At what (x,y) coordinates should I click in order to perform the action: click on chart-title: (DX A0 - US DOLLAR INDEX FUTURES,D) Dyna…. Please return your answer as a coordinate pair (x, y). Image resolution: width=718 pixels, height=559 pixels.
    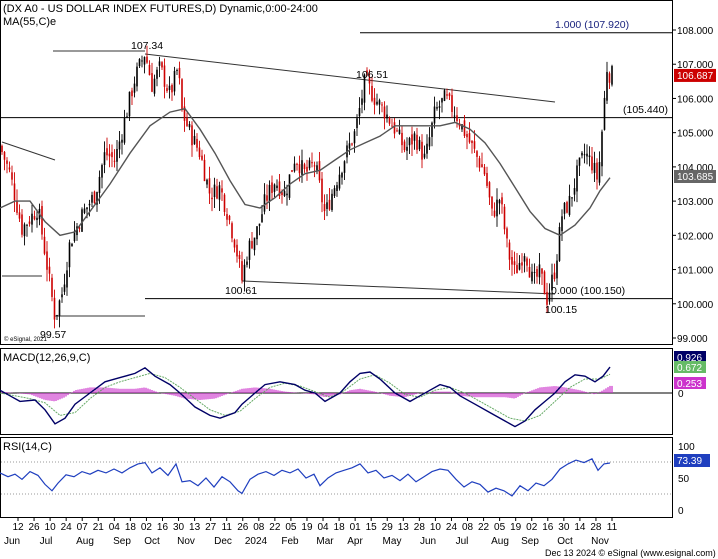
    Looking at the image, I should click on (160, 9).